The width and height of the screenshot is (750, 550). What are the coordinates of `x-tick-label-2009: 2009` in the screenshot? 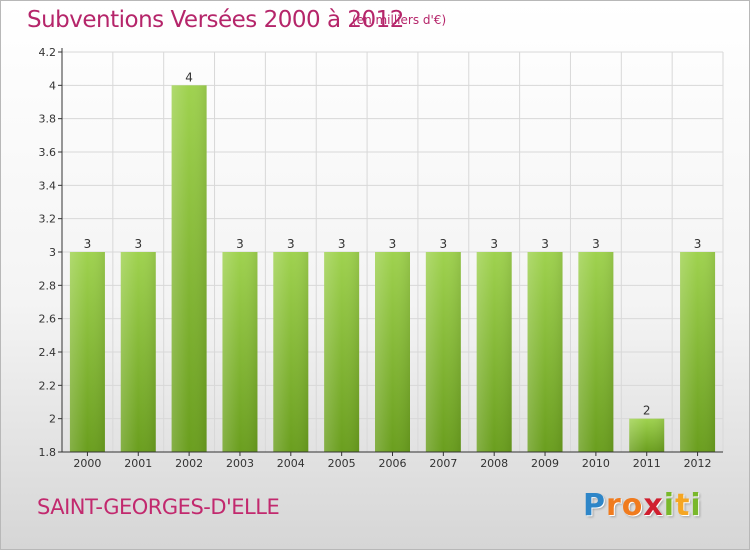 It's located at (545, 463).